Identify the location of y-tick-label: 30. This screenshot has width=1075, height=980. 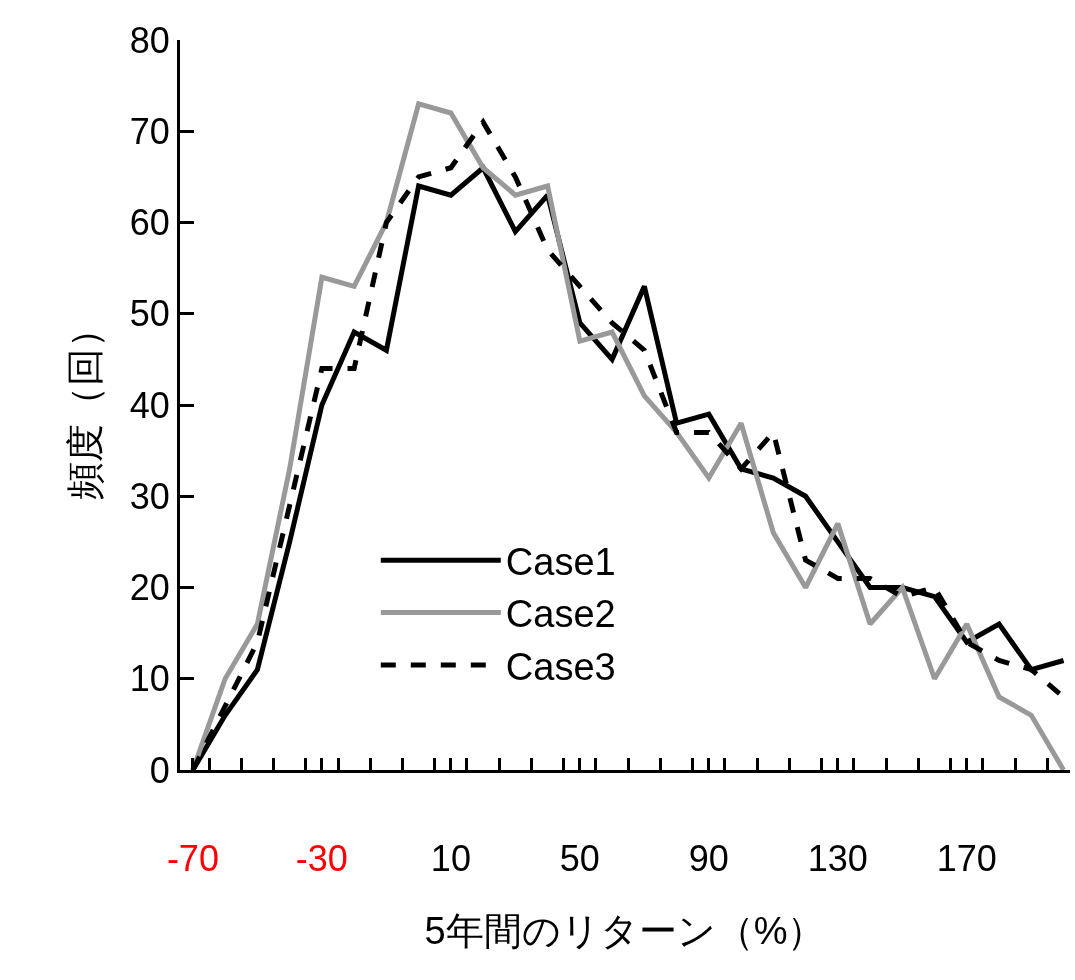
(149, 496).